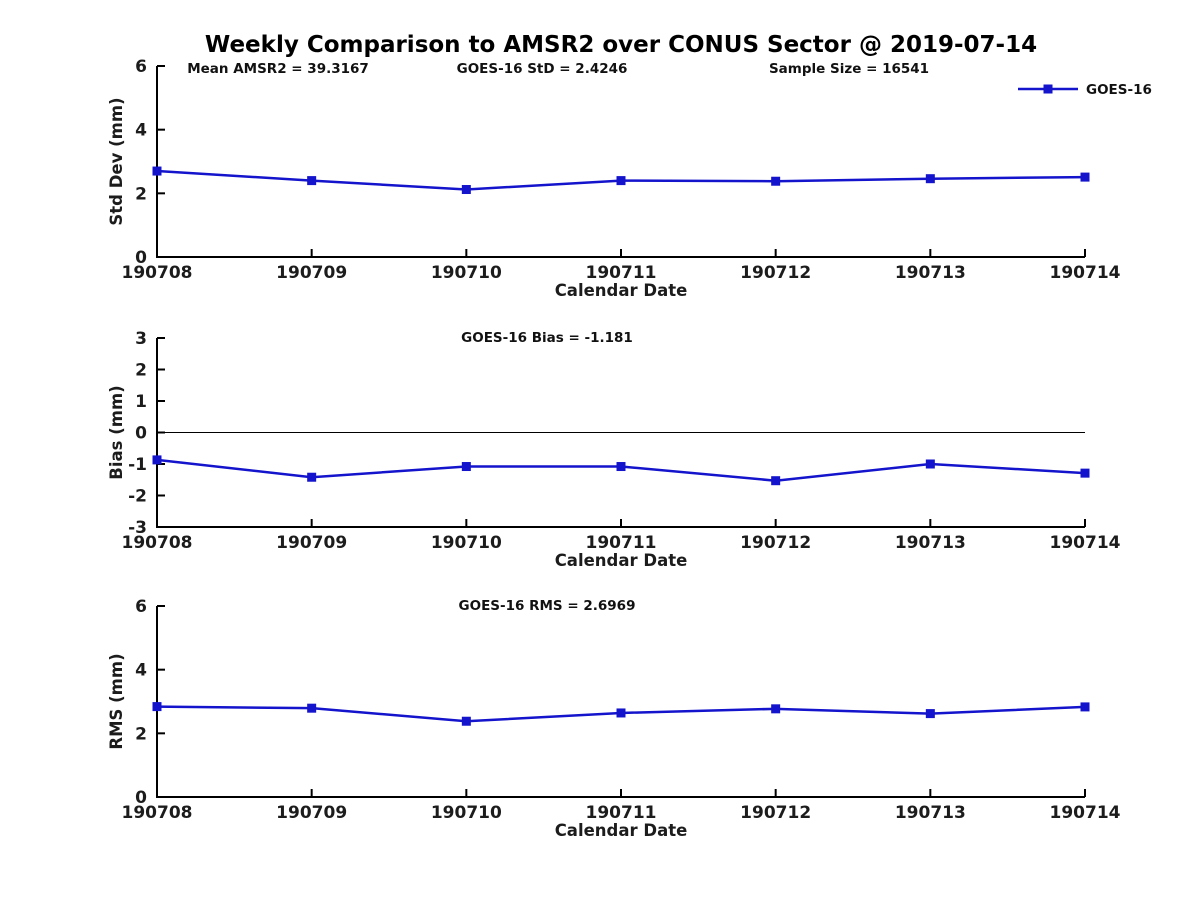 This screenshot has width=1200, height=904. Describe the element at coordinates (137, 497) in the screenshot. I see `y-tick-label: -2` at that location.